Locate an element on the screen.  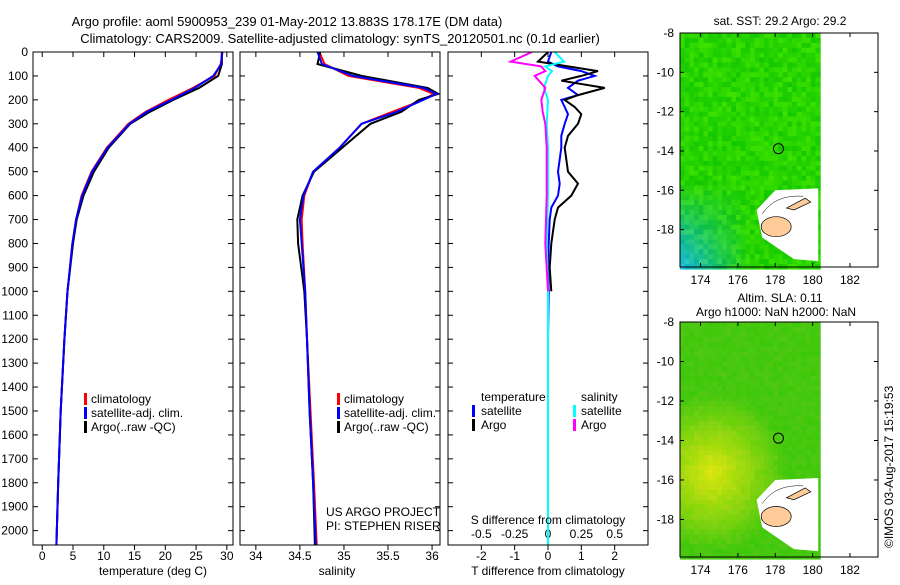
lon-tick-label: 174 is located at coordinates (701, 570).